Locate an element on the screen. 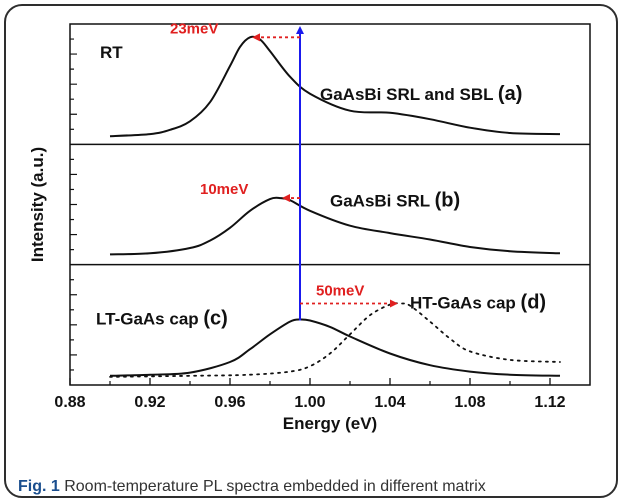 The width and height of the screenshot is (624, 503). panel-a-label: GaAsBi SRL and SBL (a) is located at coordinates (421, 94).